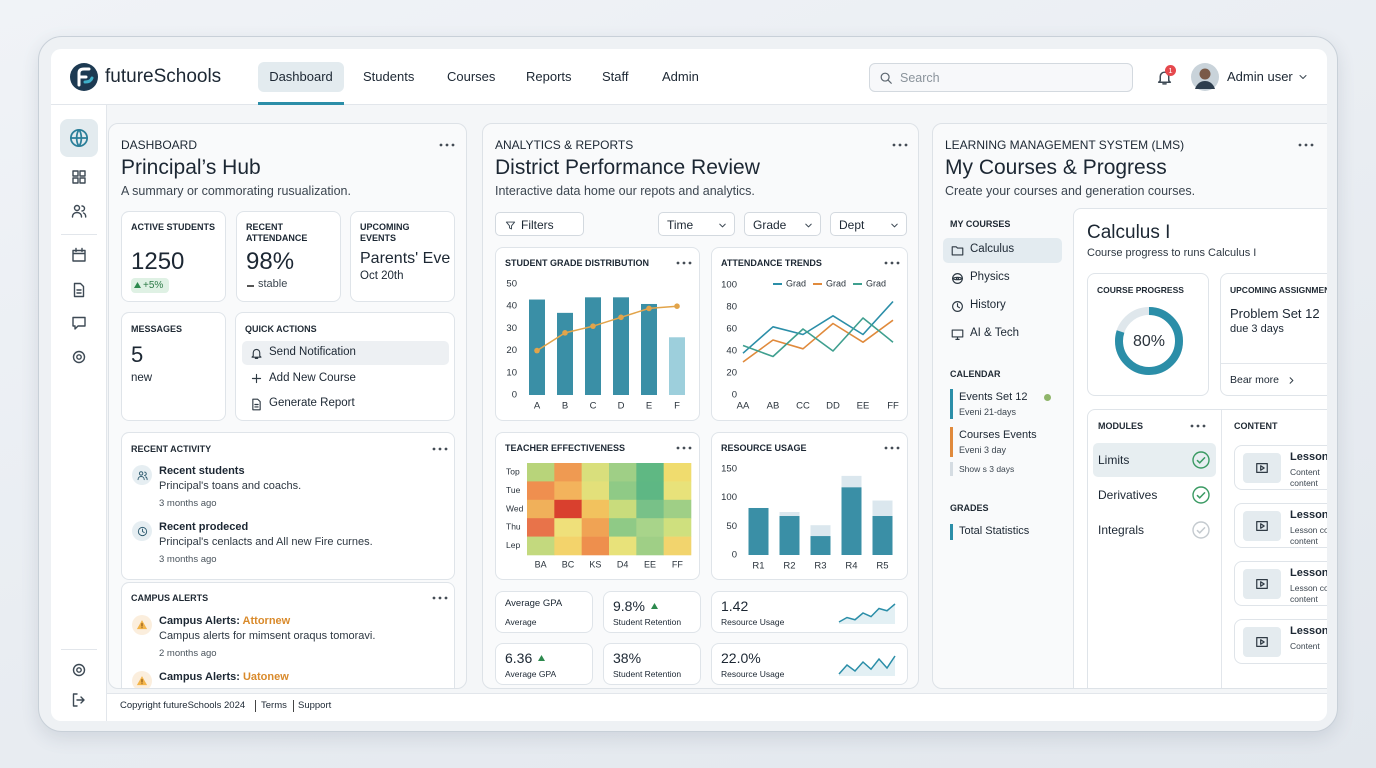 The image size is (1376, 768). I want to click on footer-link: Terms, so click(274, 706).